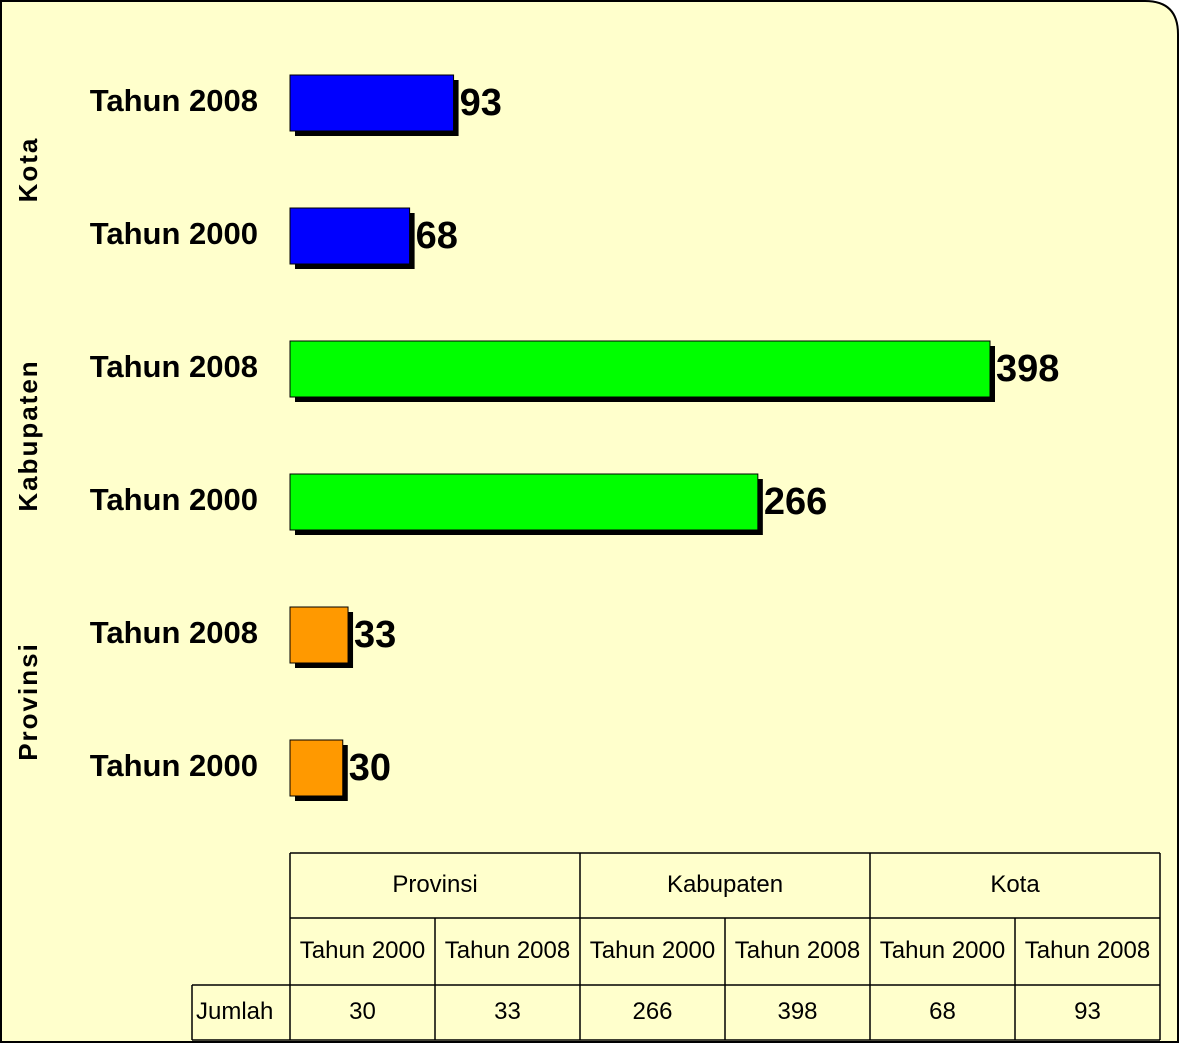 This screenshot has width=1182, height=1045. What do you see at coordinates (1027, 369) in the screenshot?
I see `value-label: 398` at bounding box center [1027, 369].